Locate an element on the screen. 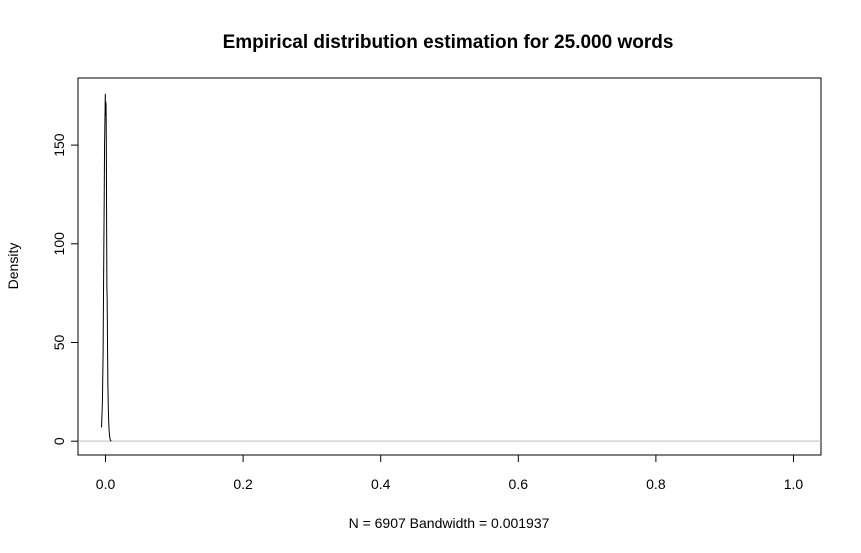  density-line is located at coordinates (106, 267).